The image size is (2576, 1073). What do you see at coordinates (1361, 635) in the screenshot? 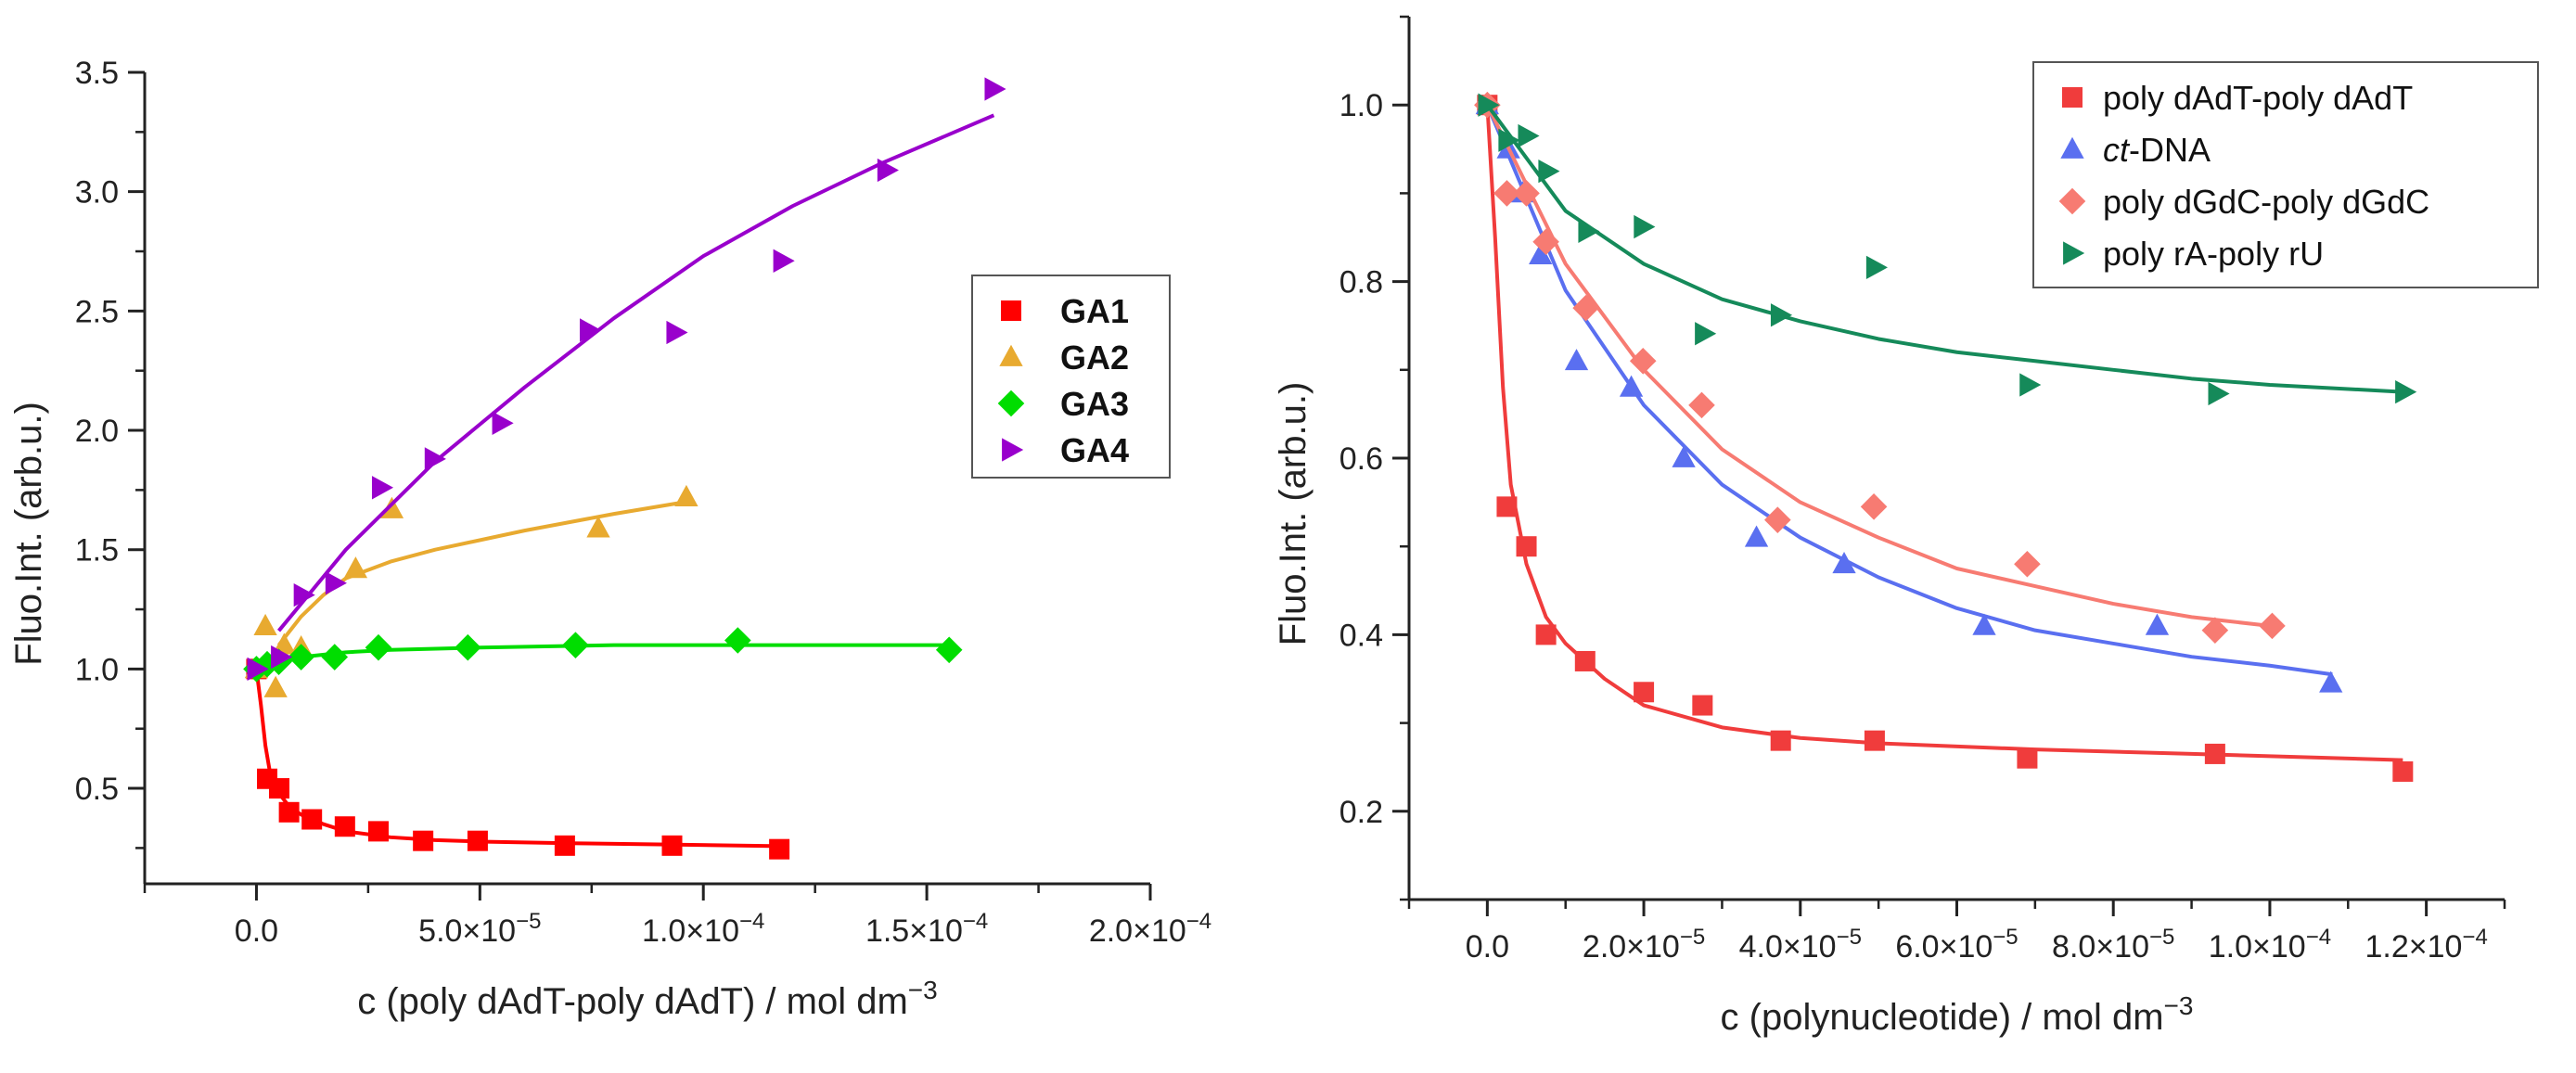
I see `y-tick-label: 0.4` at bounding box center [1361, 635].